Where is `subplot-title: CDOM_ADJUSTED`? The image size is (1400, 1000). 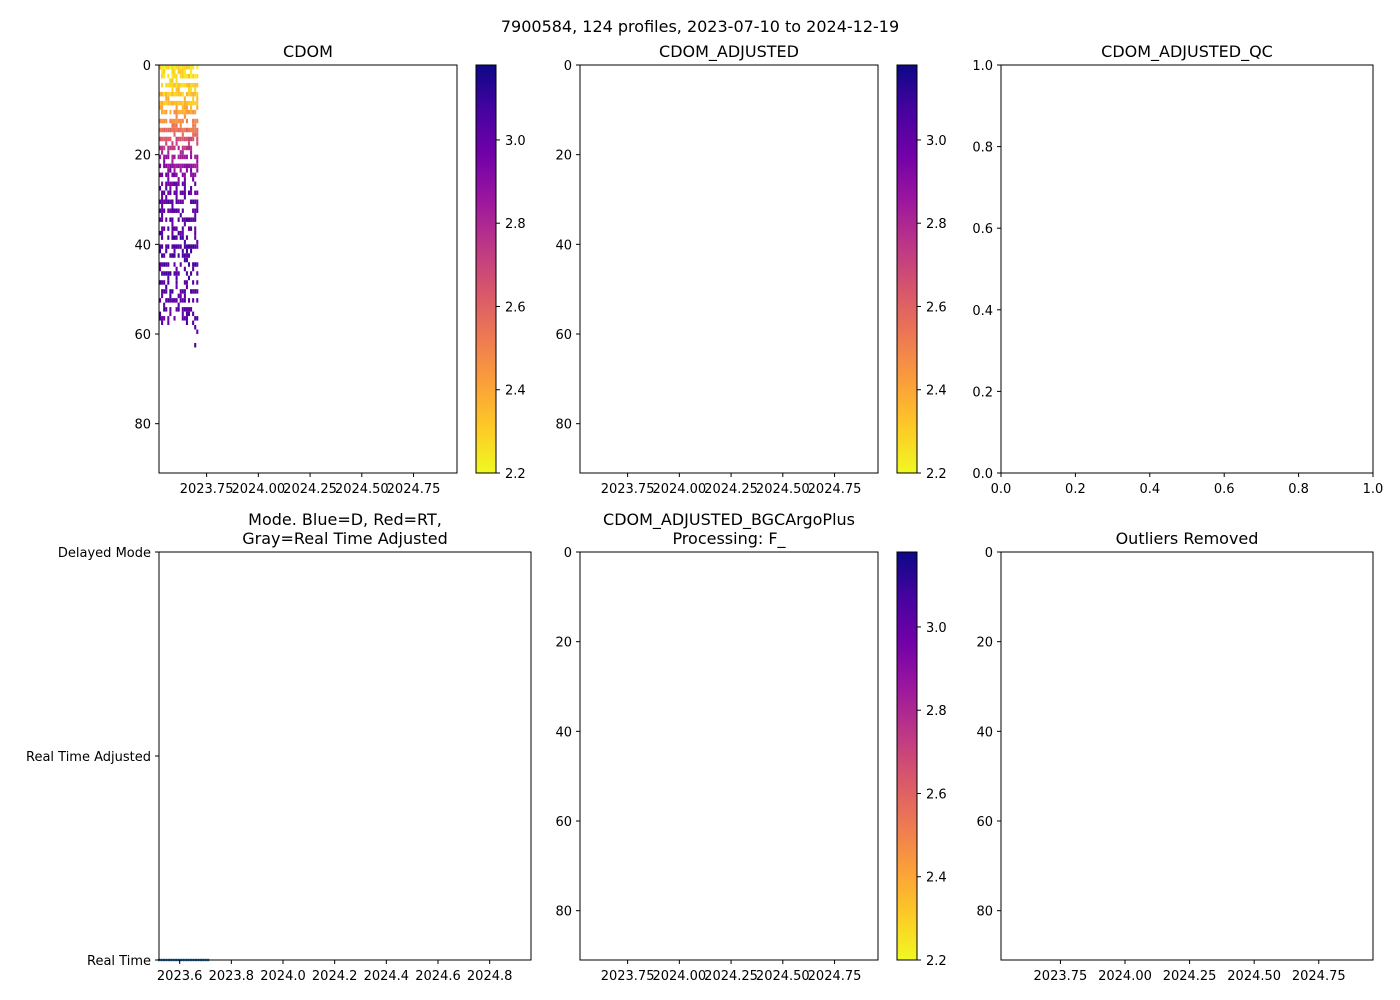
subplot-title: CDOM_ADJUSTED is located at coordinates (729, 52).